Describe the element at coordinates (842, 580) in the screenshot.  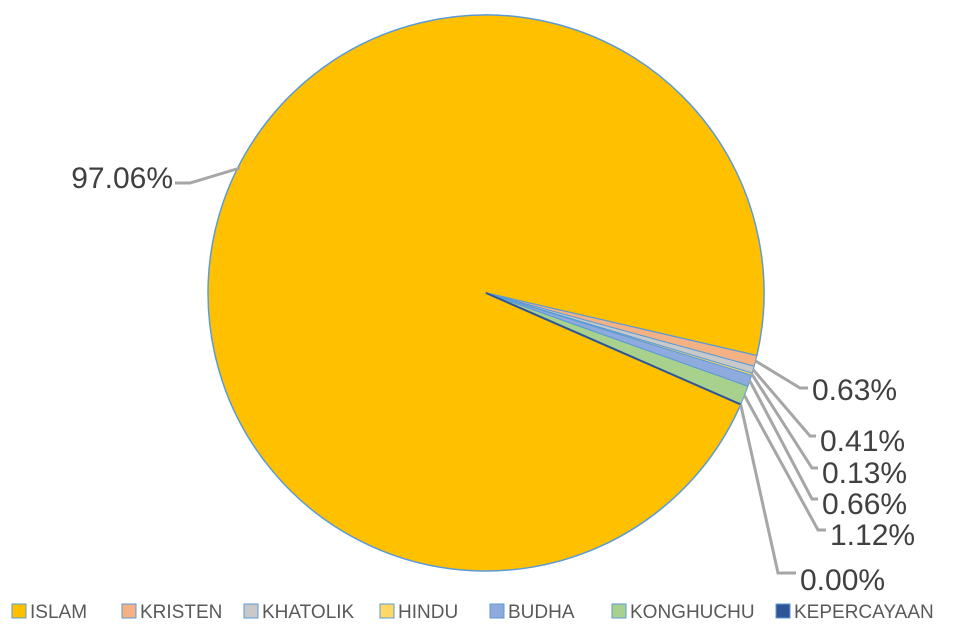
I see `data-label-kepercayaan: 0.00%` at that location.